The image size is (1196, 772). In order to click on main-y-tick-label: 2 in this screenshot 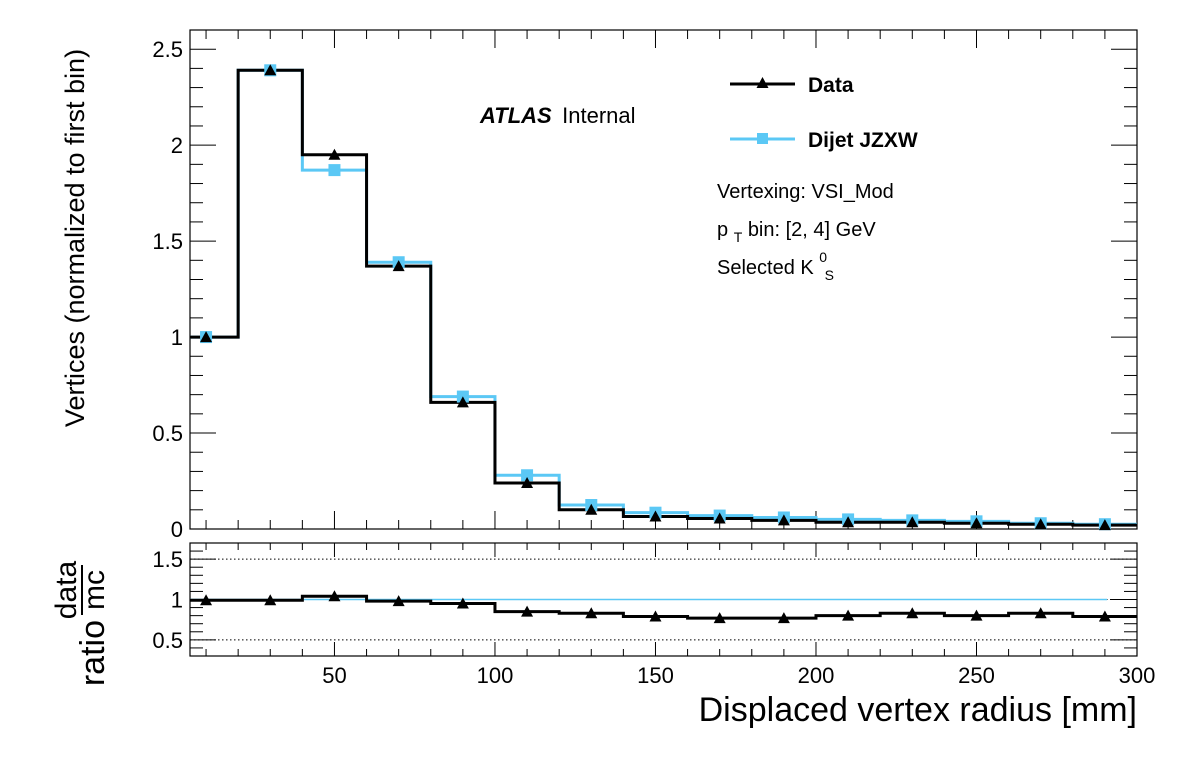, I will do `click(177, 145)`.